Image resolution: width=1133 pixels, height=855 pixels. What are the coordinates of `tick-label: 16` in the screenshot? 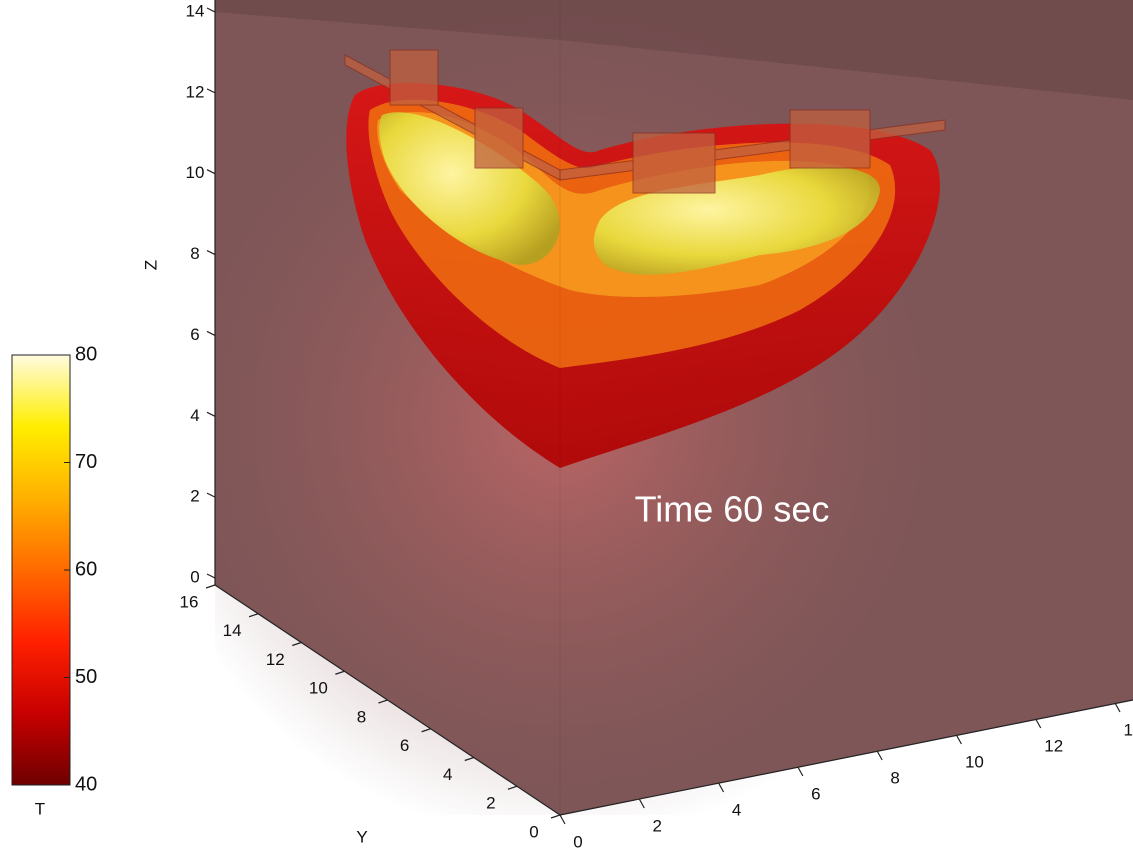 It's located at (189, 601).